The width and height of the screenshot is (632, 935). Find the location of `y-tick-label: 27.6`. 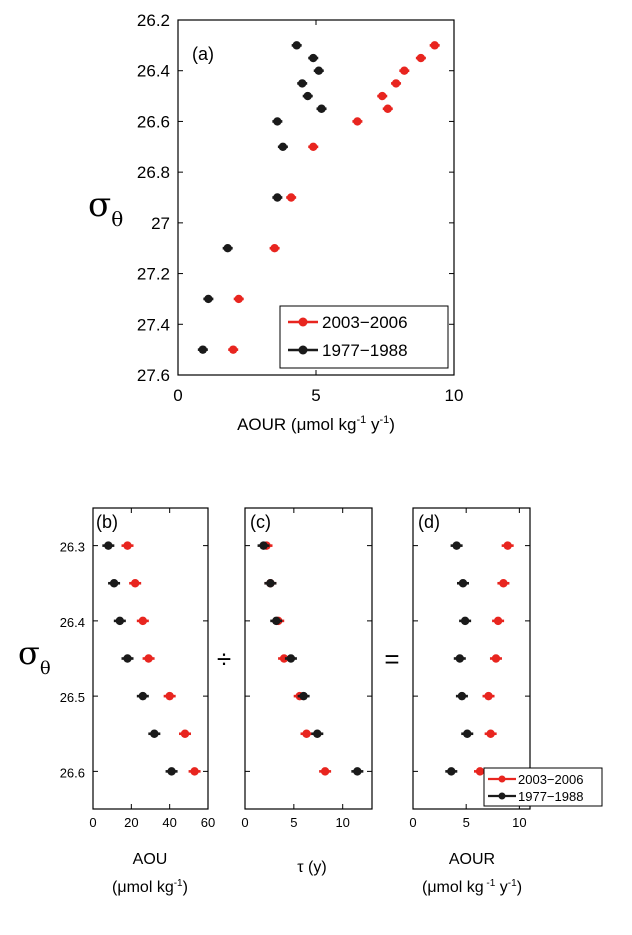

y-tick-label: 27.6 is located at coordinates (153, 375).